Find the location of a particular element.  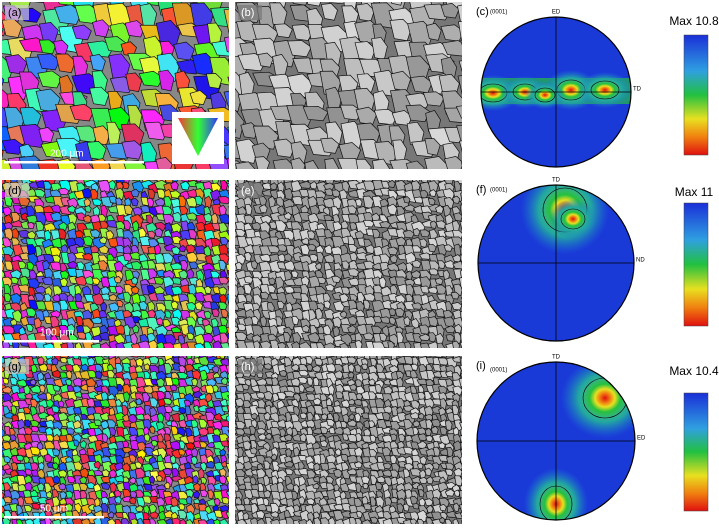

grain-map: (h) is located at coordinates (348, 440).